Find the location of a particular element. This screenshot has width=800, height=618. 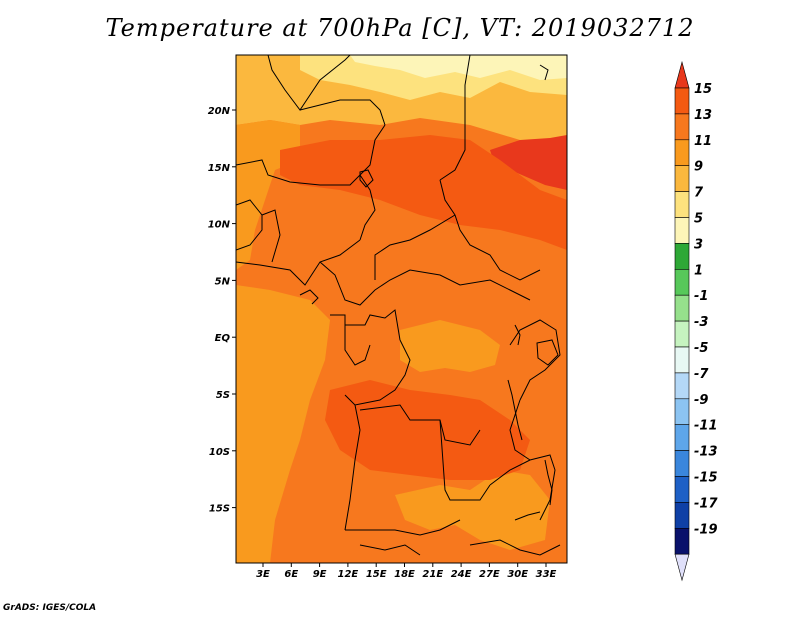

temperature-warm-center-region is located at coordinates (427, 430).